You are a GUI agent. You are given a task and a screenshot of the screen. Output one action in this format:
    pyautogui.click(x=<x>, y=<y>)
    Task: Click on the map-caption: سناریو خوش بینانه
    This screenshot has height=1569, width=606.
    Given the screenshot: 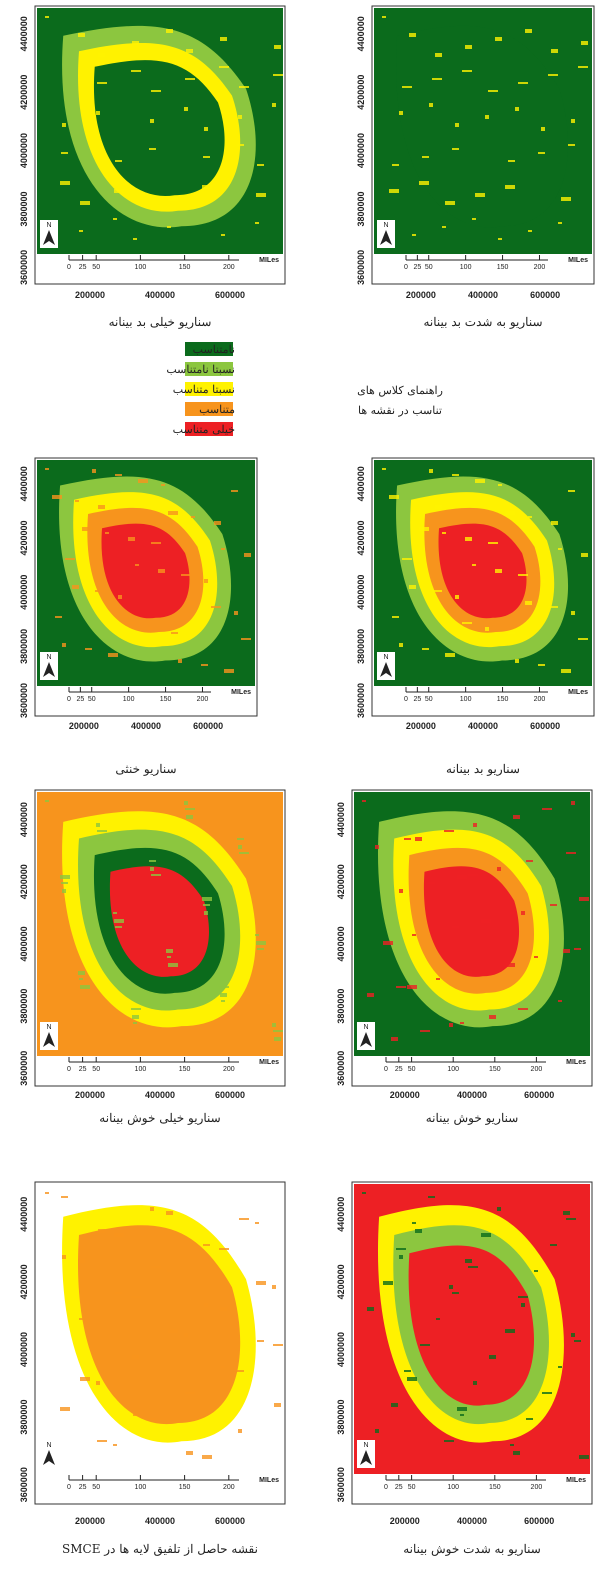 What is the action you would take?
    pyautogui.click(x=472, y=1118)
    